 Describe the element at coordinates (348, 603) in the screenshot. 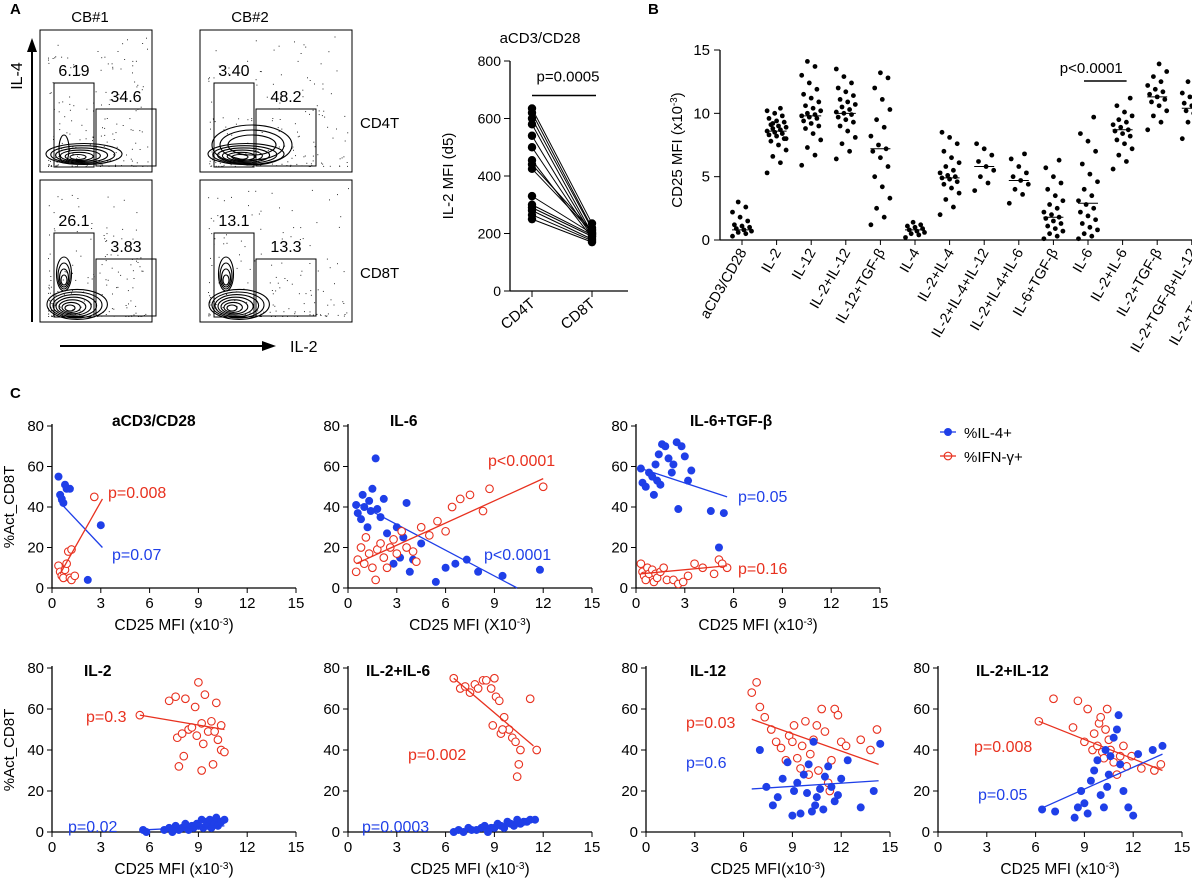

I see `x-tick-label: 0` at that location.